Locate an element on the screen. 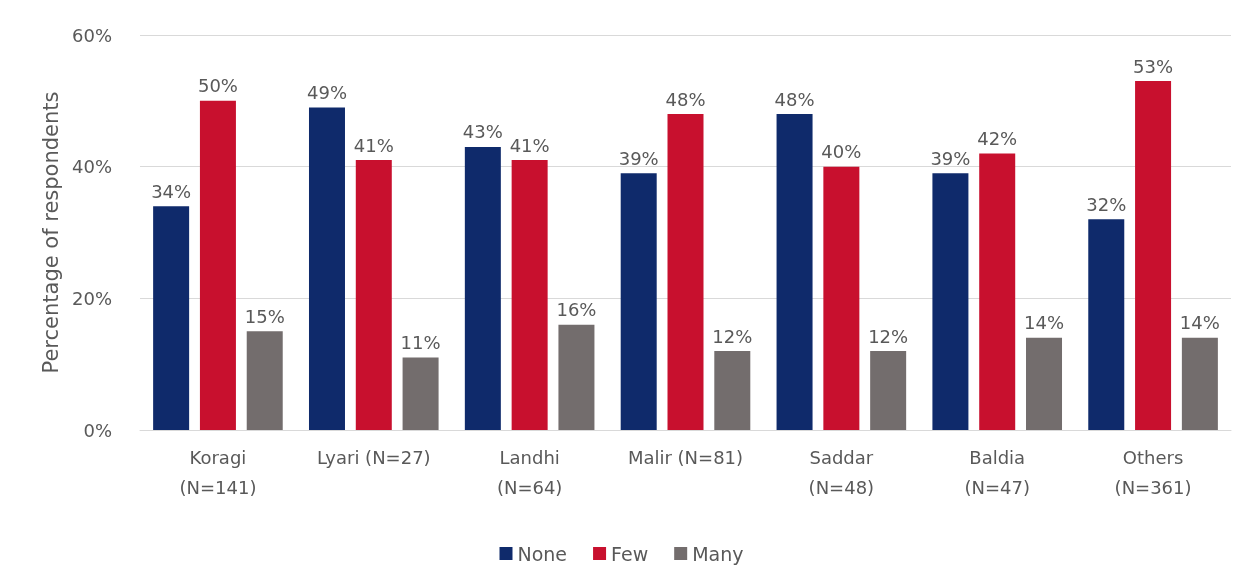  data-label: 40% is located at coordinates (841, 152).